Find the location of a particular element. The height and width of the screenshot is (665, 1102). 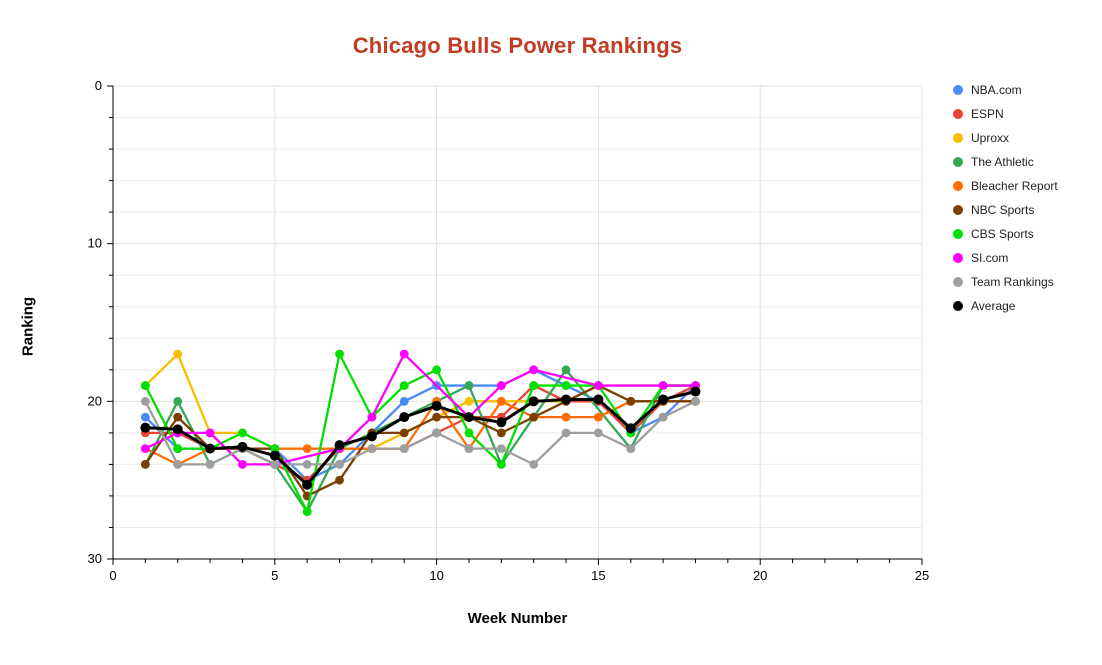

y-tick-label: 0 is located at coordinates (98, 85).